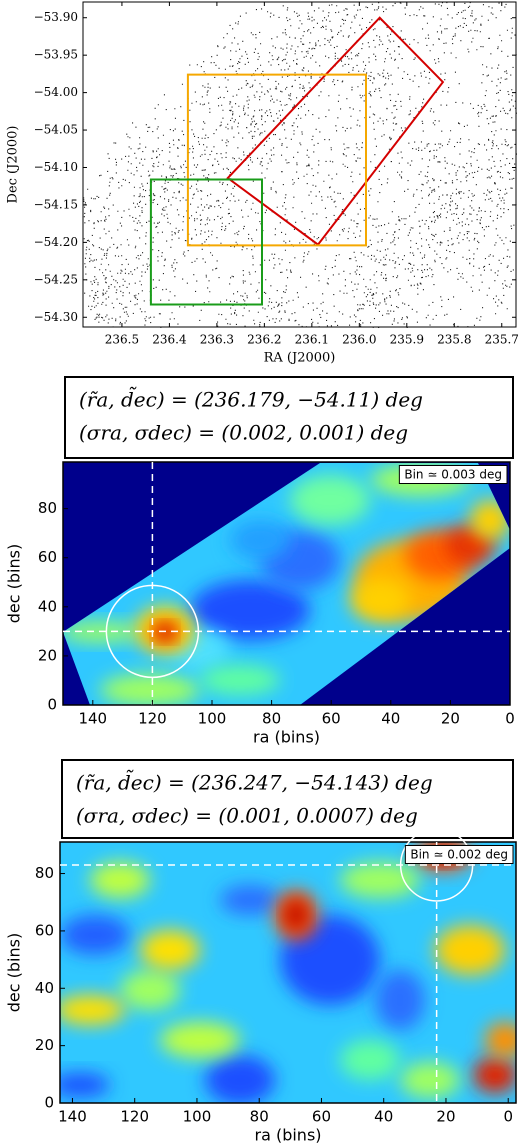 The image size is (520, 1147). I want to click on annotation-line: (σra, σdec) = (0.002, 0.001) deg, so click(243, 433).